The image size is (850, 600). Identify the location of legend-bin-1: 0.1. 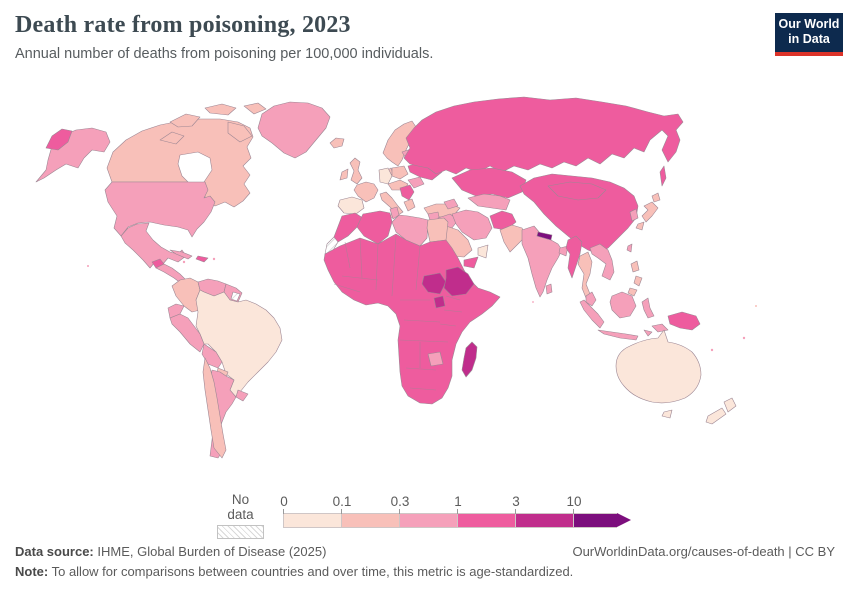
(366, 511).